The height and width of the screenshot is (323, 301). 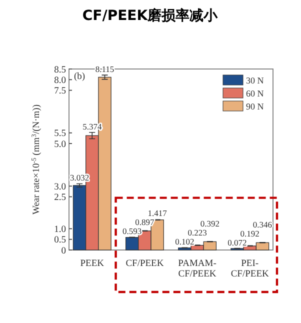 I want to click on y-tick-label: 8.5, so click(x=60, y=70).